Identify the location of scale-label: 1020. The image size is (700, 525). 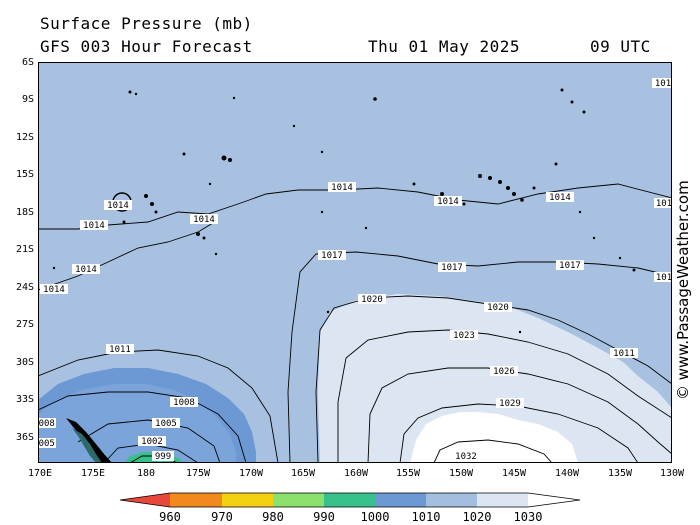
(477, 517).